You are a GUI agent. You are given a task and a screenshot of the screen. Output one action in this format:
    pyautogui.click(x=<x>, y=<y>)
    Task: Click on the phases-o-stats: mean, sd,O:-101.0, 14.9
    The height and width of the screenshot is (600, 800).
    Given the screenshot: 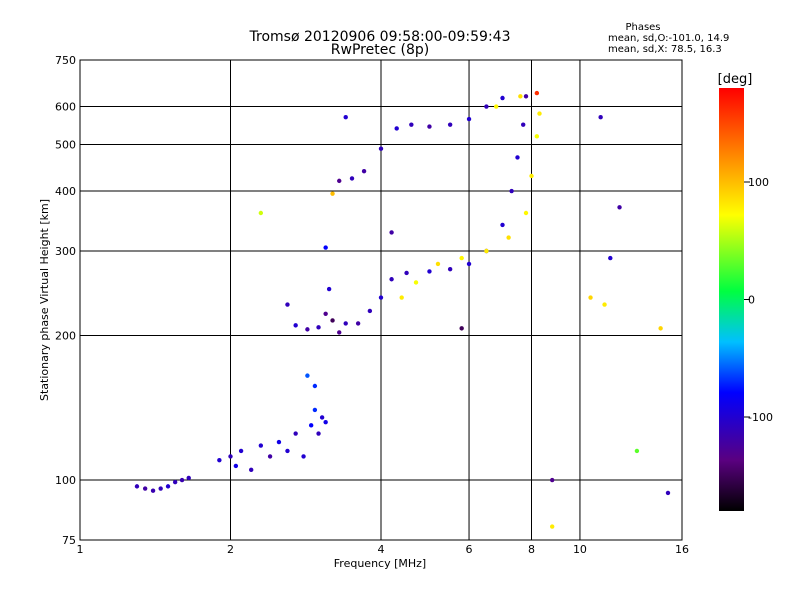 What is the action you would take?
    pyautogui.click(x=668, y=38)
    